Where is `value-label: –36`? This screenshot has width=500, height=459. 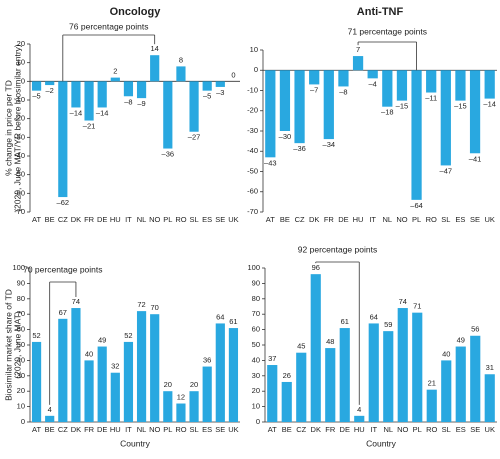
value-label: –36 is located at coordinates (299, 148).